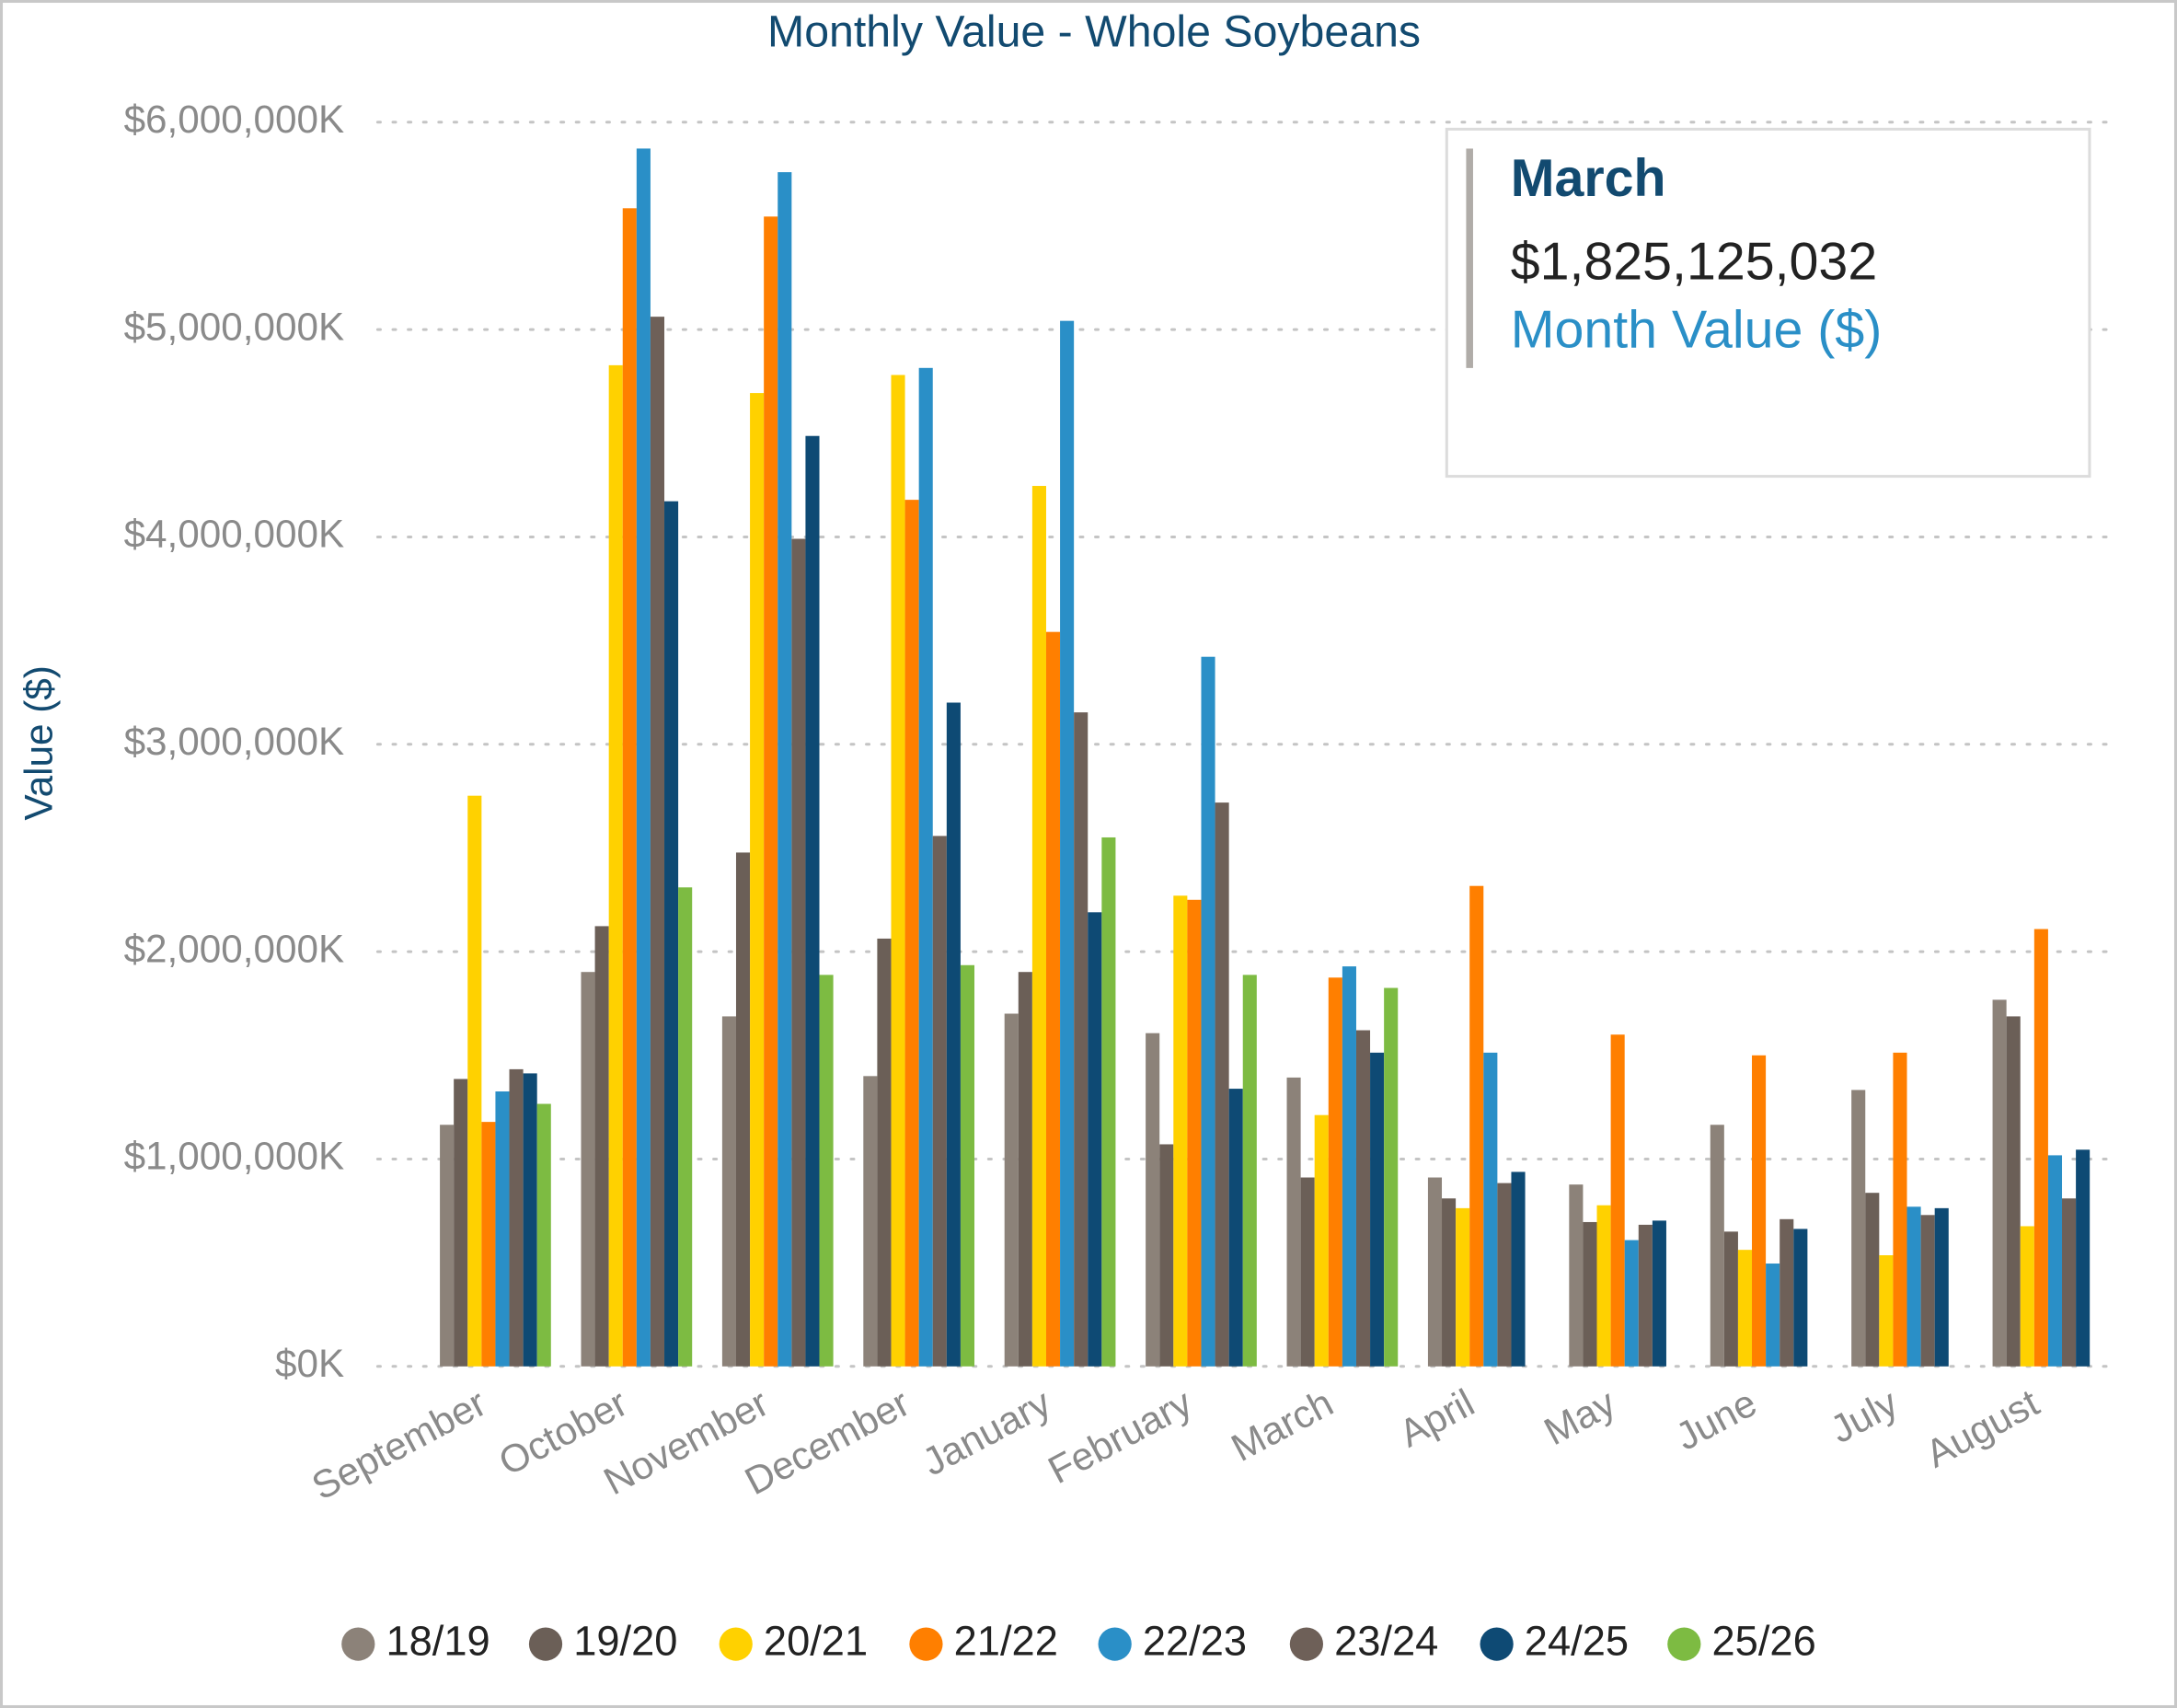  What do you see at coordinates (1006, 1641) in the screenshot?
I see `legend-label: 21/22` at bounding box center [1006, 1641].